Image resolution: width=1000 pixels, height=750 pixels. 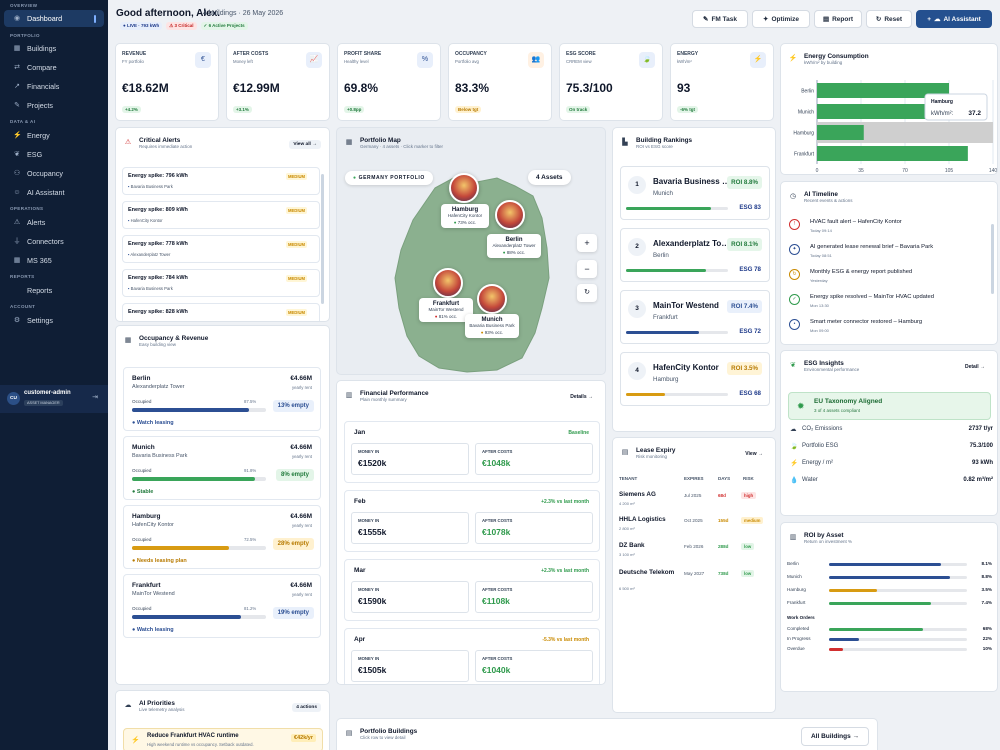 I want to click on kpi-icon: %, so click(x=425, y=60).